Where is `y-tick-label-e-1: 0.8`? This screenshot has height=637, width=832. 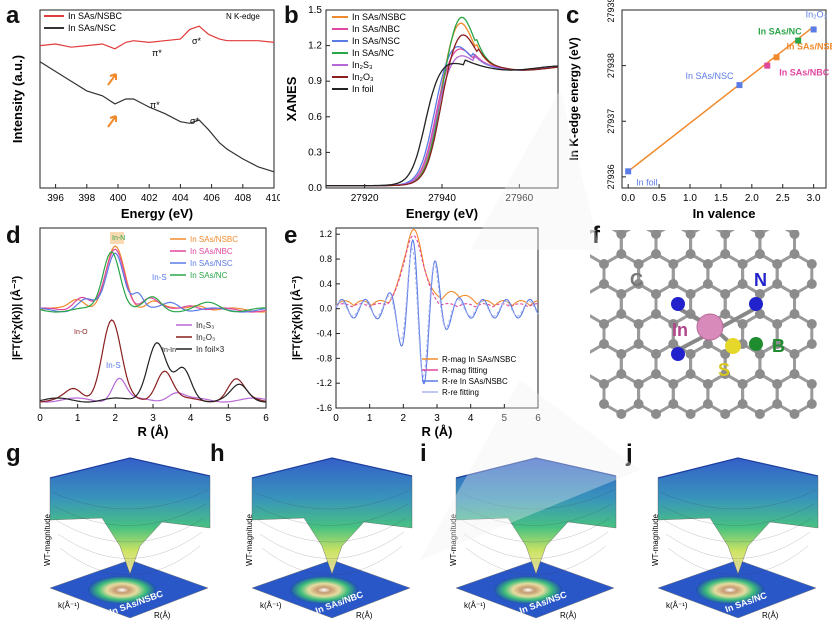 y-tick-label-e-1: 0.8 is located at coordinates (325, 259).